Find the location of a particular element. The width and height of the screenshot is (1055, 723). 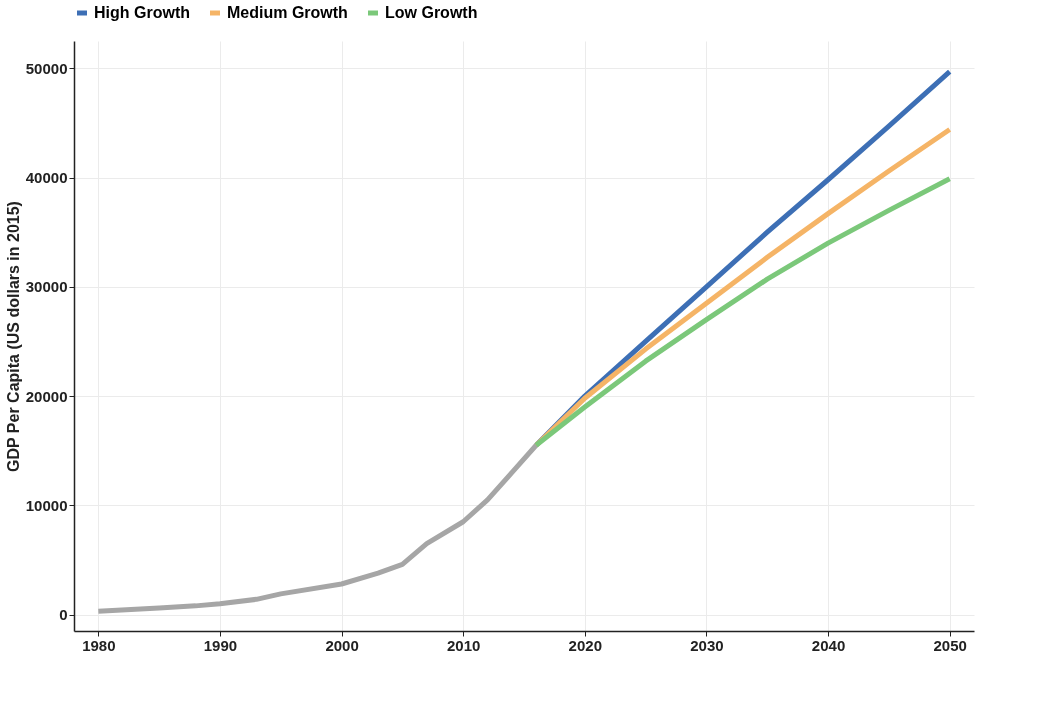

y-tick-label: 50000 is located at coordinates (46, 68).